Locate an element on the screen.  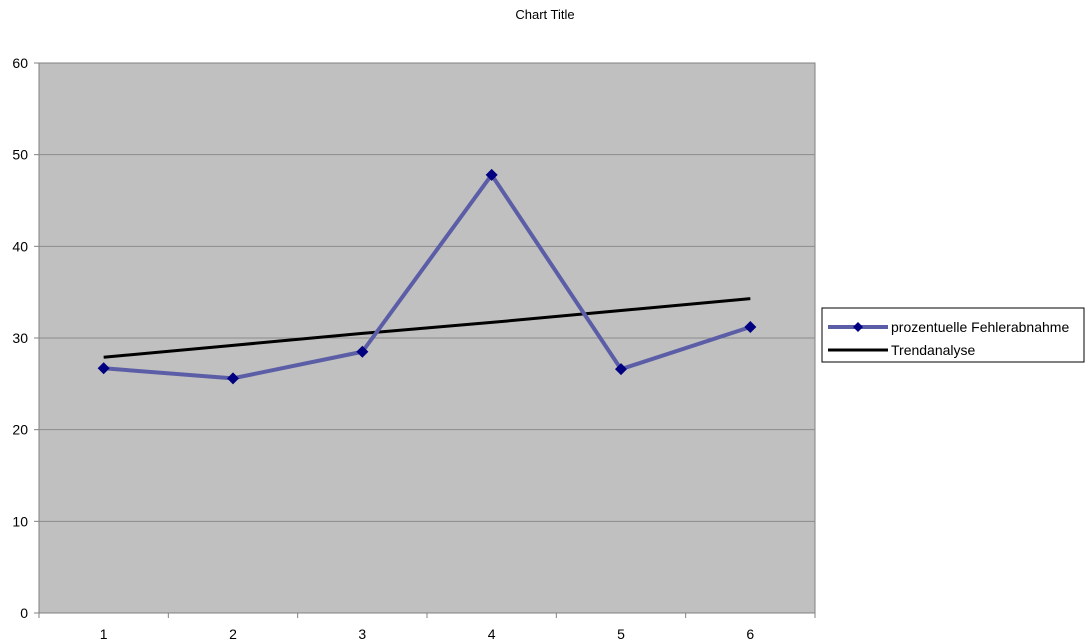
y-axis-ticks: 0 10 20 30 40 50 60 is located at coordinates (20, 338).